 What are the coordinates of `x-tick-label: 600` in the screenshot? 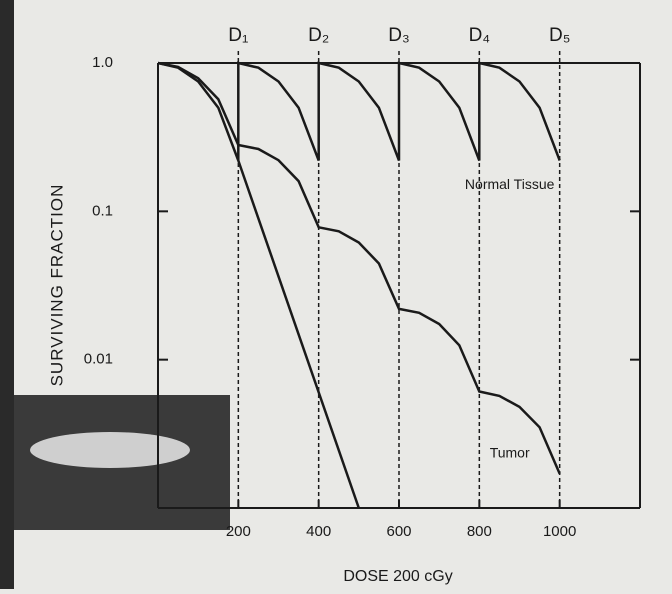 It's located at (398, 531).